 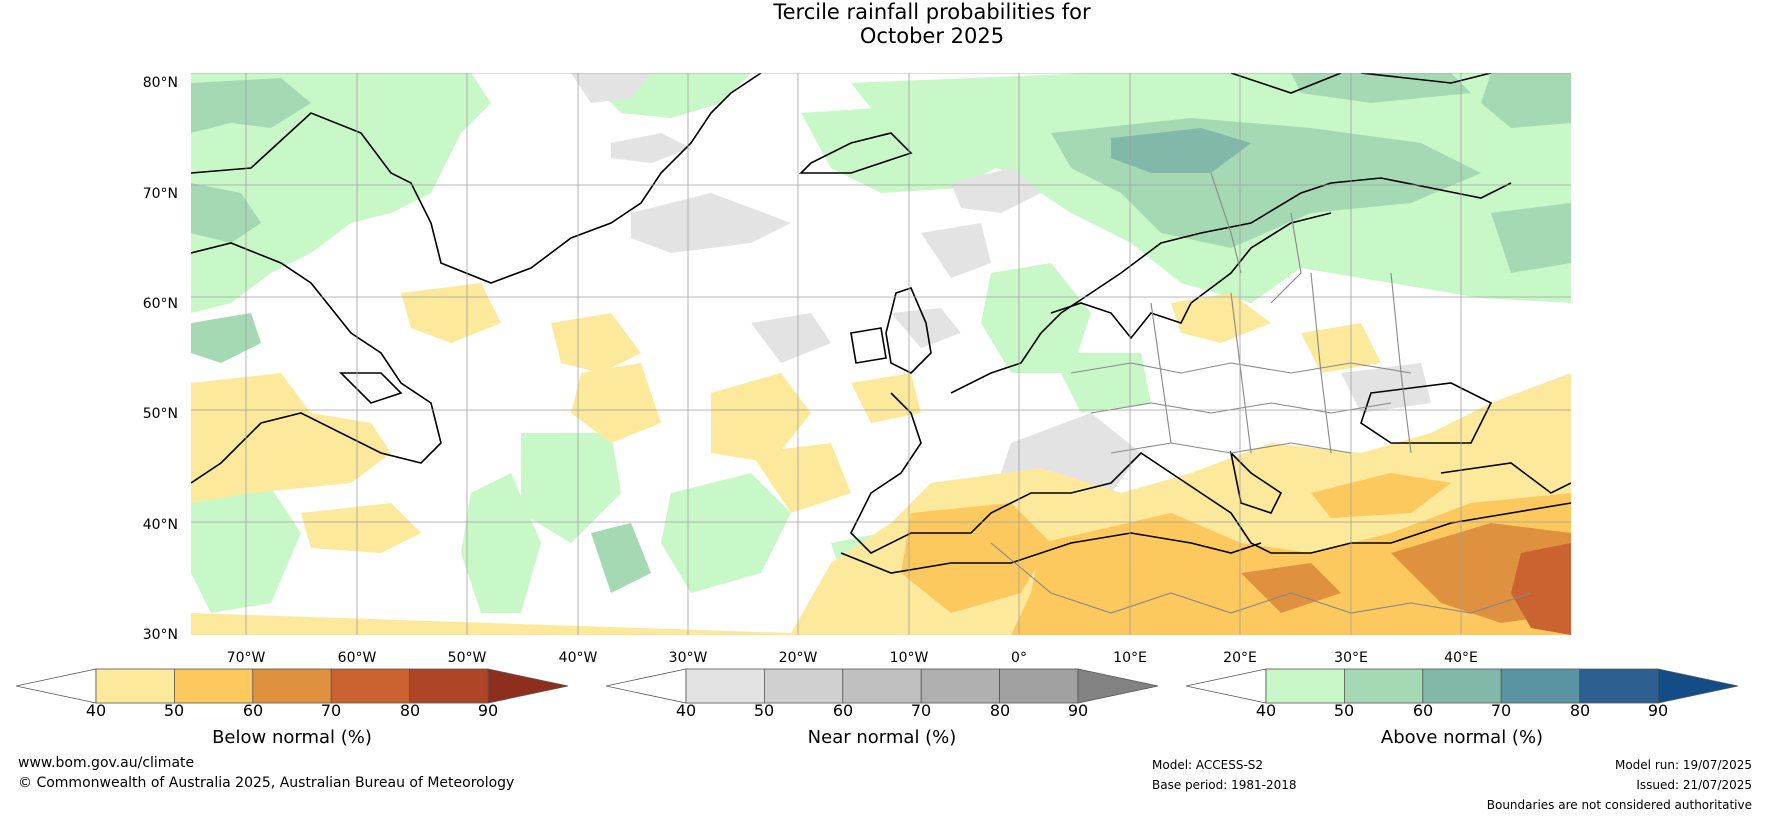 What do you see at coordinates (1224, 785) in the screenshot?
I see `base-period-text: Base period: 1981-2018` at bounding box center [1224, 785].